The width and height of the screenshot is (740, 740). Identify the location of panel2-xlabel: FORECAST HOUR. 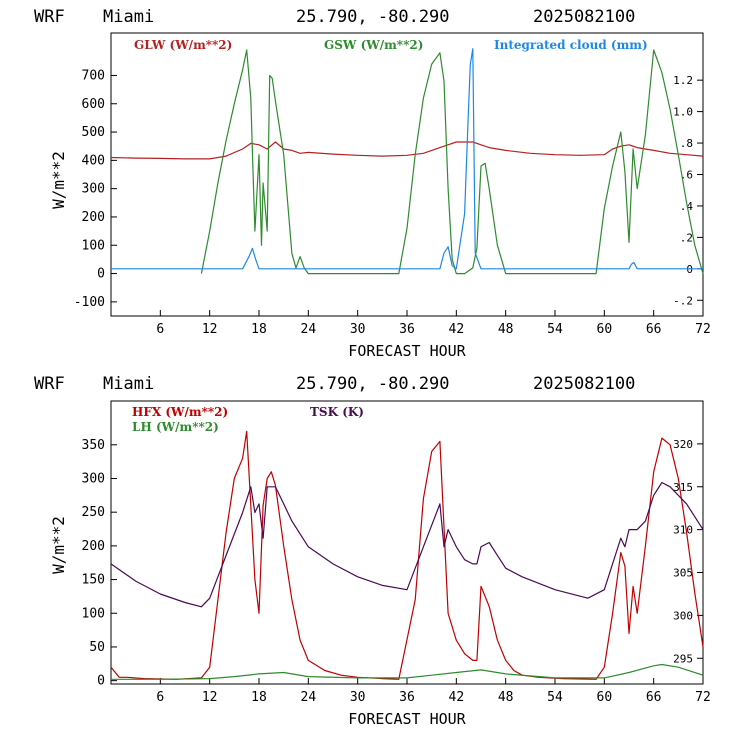
(407, 719).